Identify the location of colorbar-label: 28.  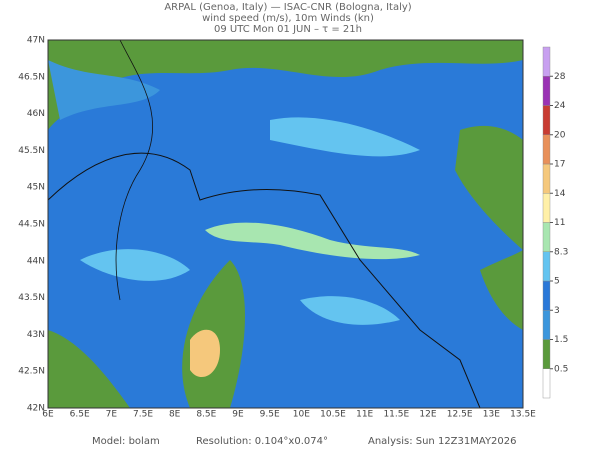
(560, 77).